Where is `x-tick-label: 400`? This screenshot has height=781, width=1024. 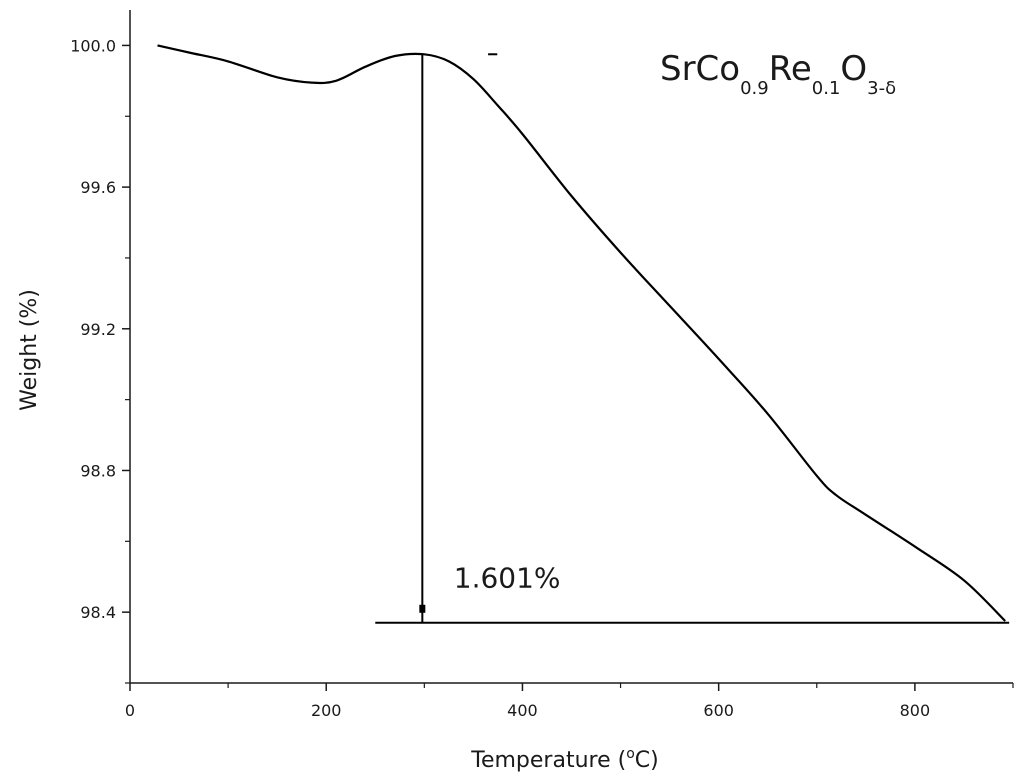 x-tick-label: 400 is located at coordinates (522, 710).